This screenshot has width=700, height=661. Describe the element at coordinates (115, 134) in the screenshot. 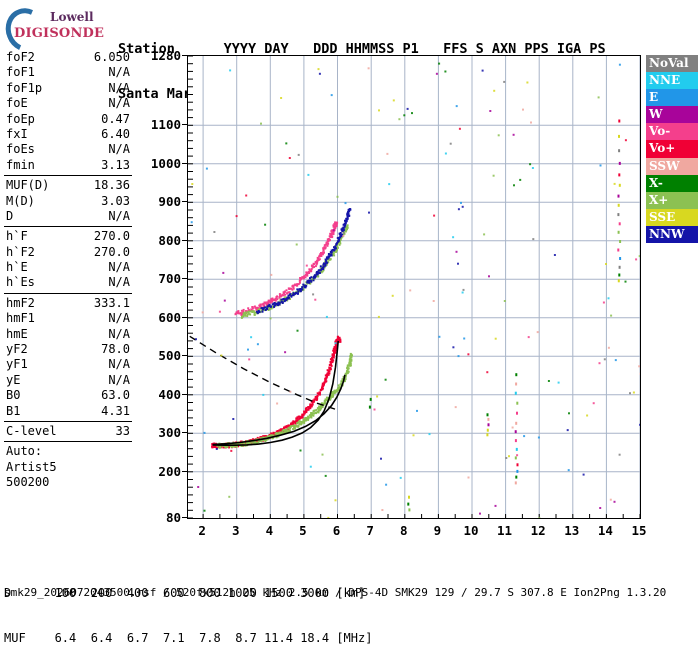

I see `param-value: 6.40` at that location.